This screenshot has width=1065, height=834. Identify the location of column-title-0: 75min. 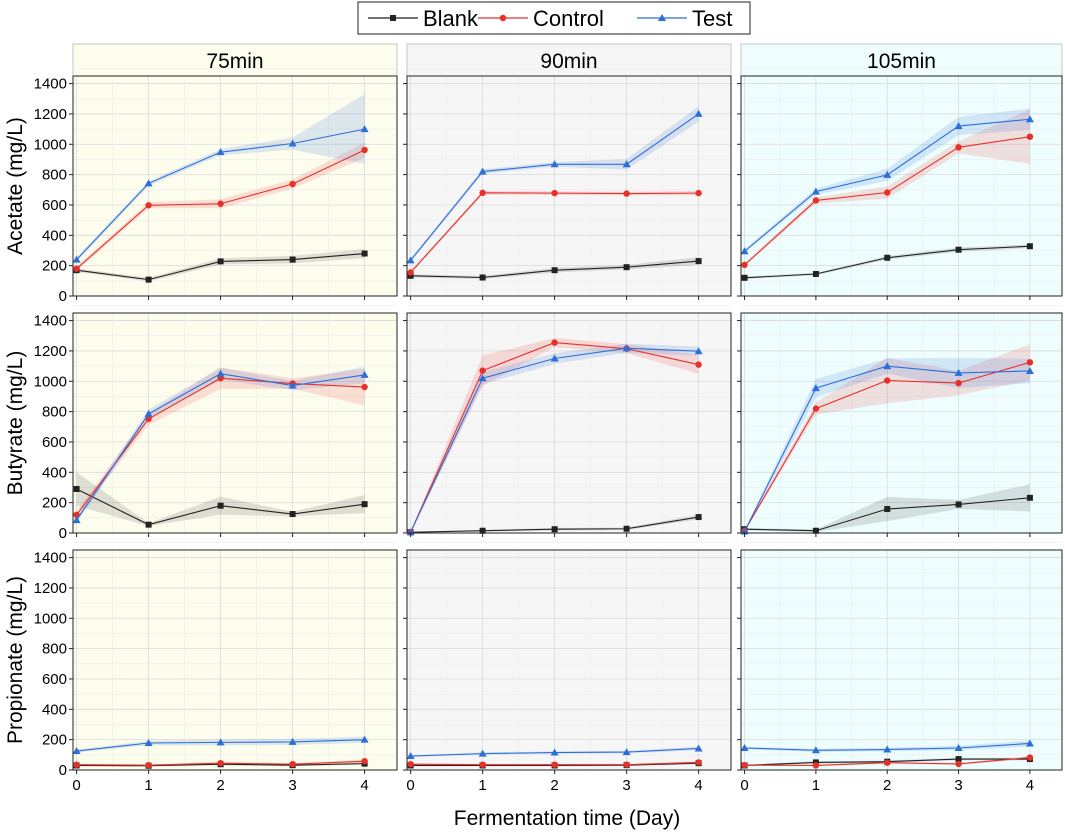
(234, 61).